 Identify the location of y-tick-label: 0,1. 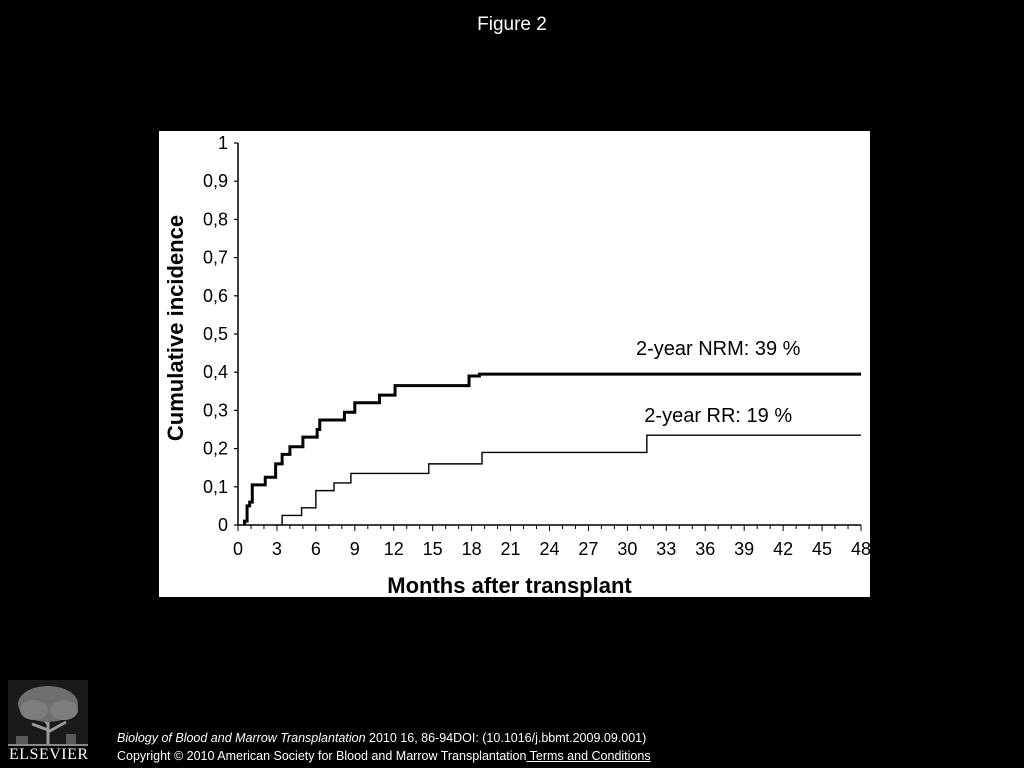
(215, 487).